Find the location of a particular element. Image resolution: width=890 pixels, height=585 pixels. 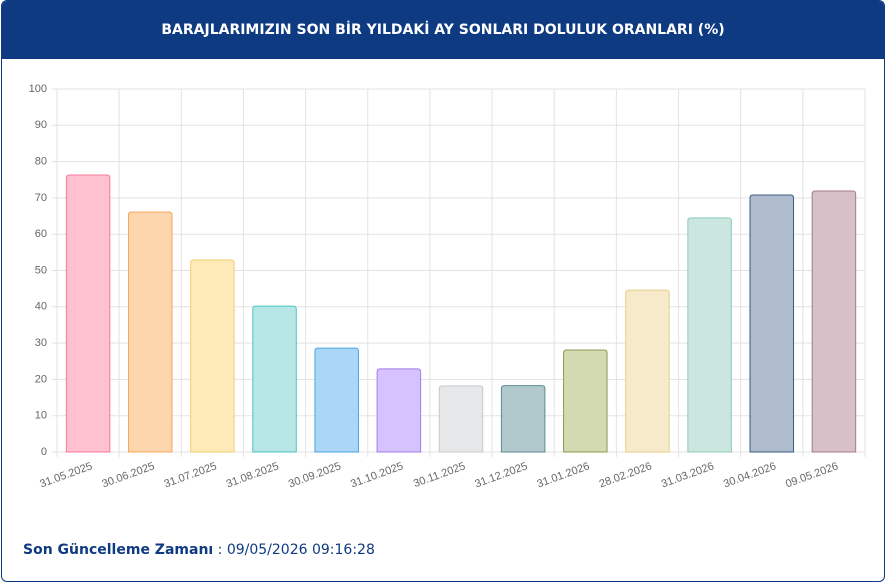

x-tick-label: 30.09.2025 is located at coordinates (315, 475).